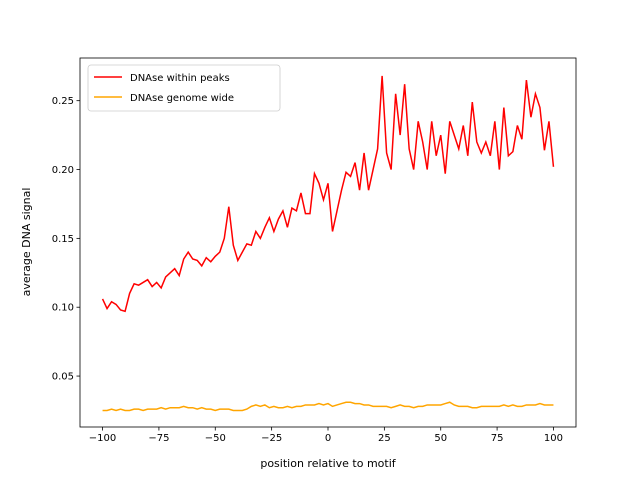 This screenshot has height=480, width=640. Describe the element at coordinates (328, 438) in the screenshot. I see `x-tick-label: 0` at that location.